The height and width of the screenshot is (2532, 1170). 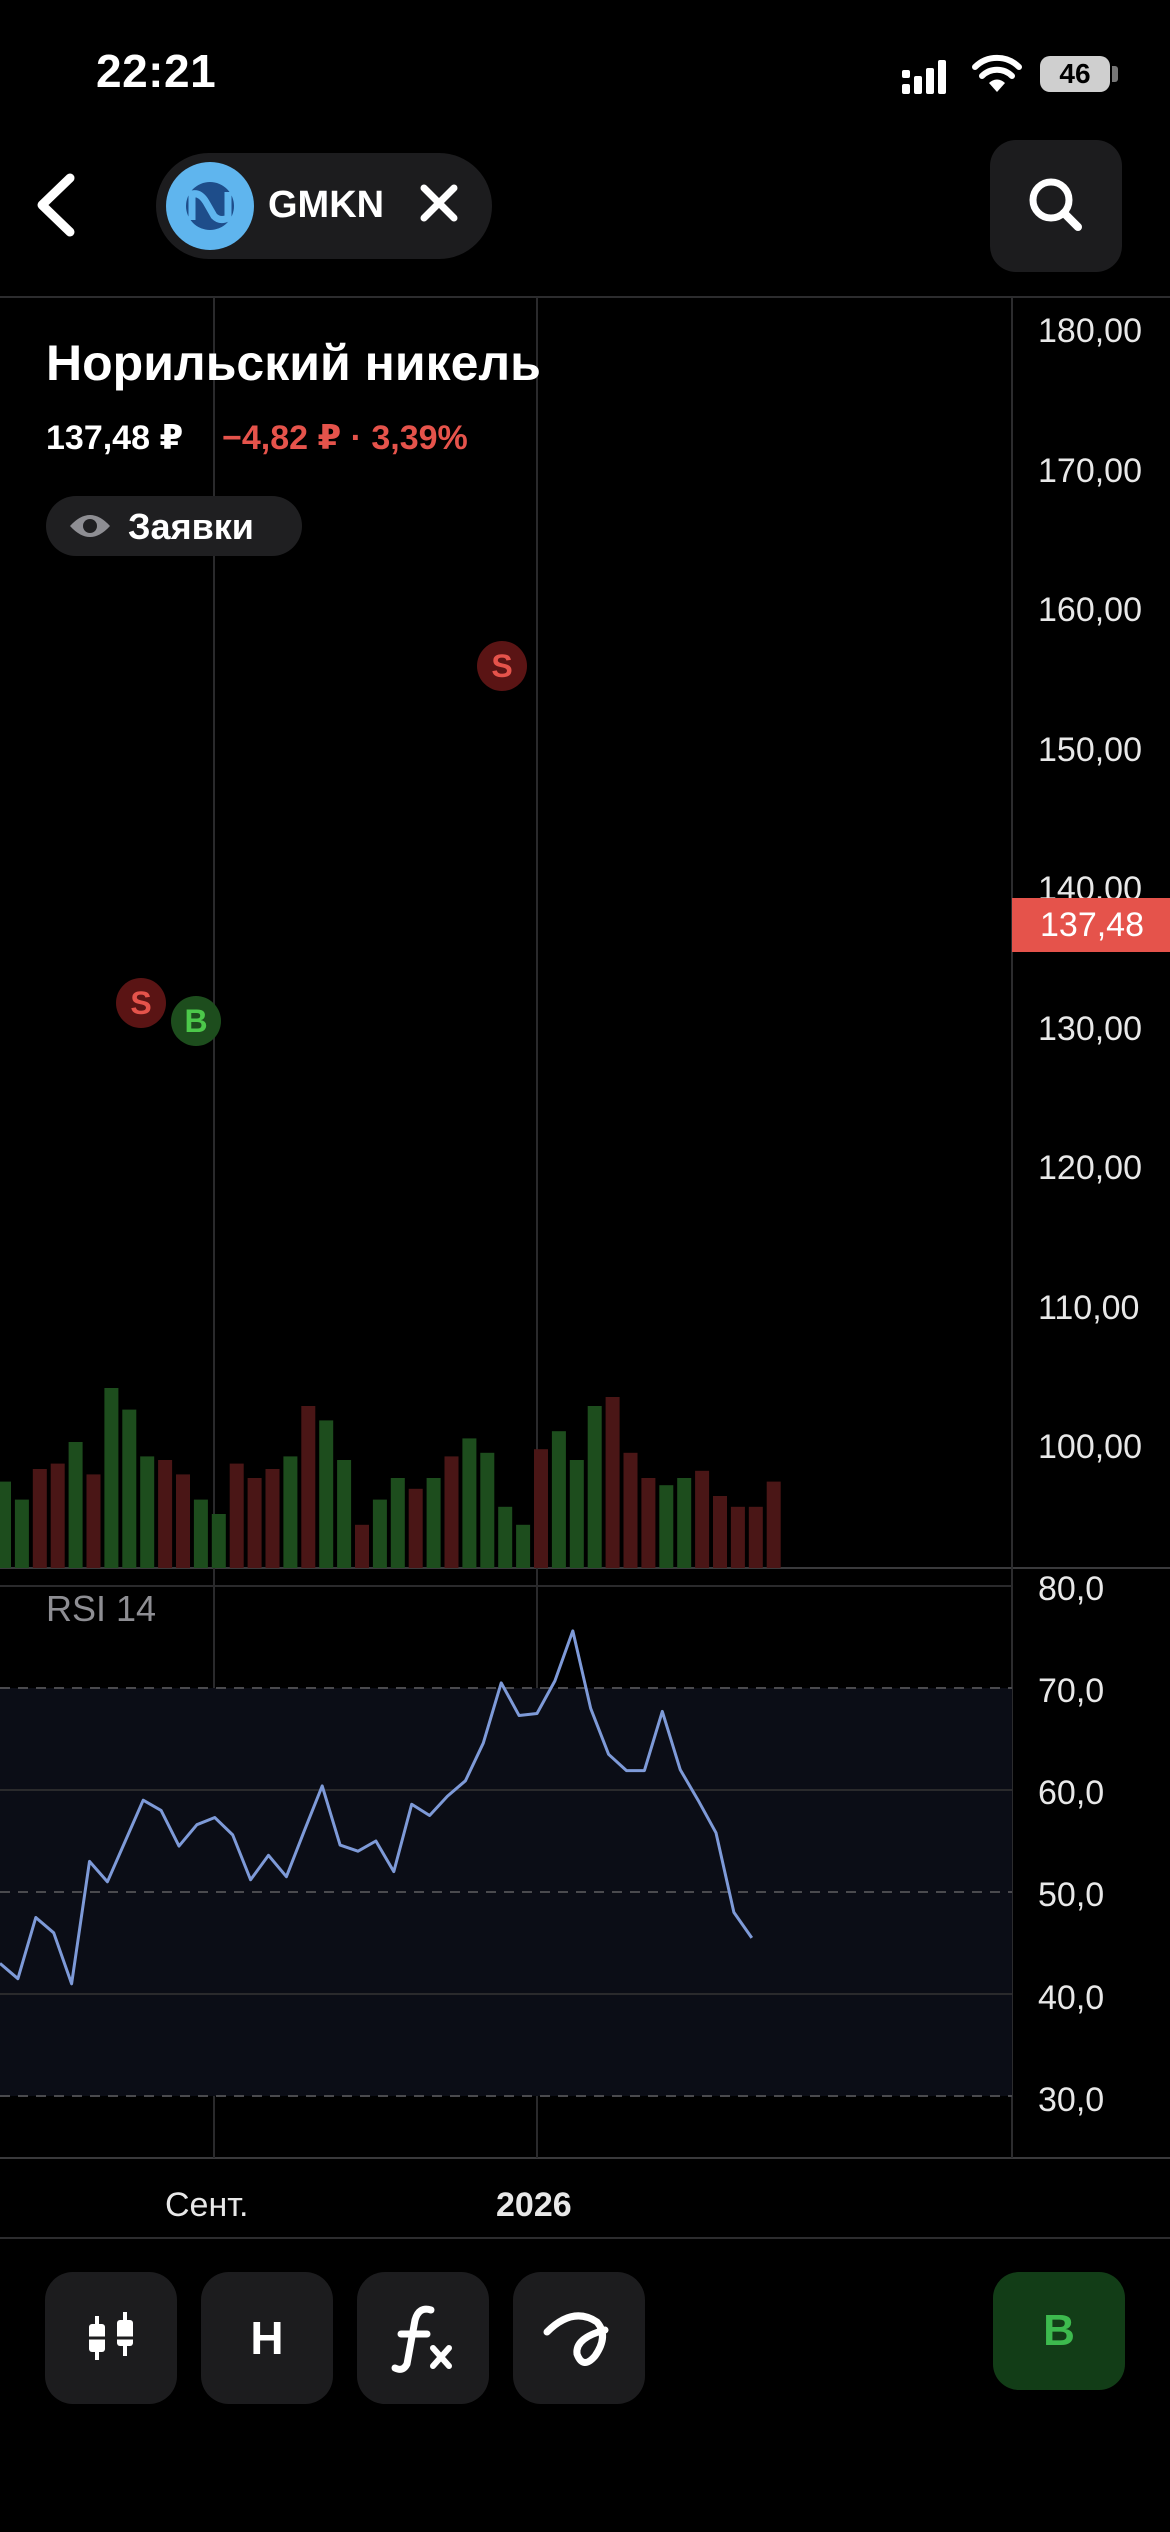 What do you see at coordinates (1059, 2331) in the screenshot?
I see `buy-button: B` at bounding box center [1059, 2331].